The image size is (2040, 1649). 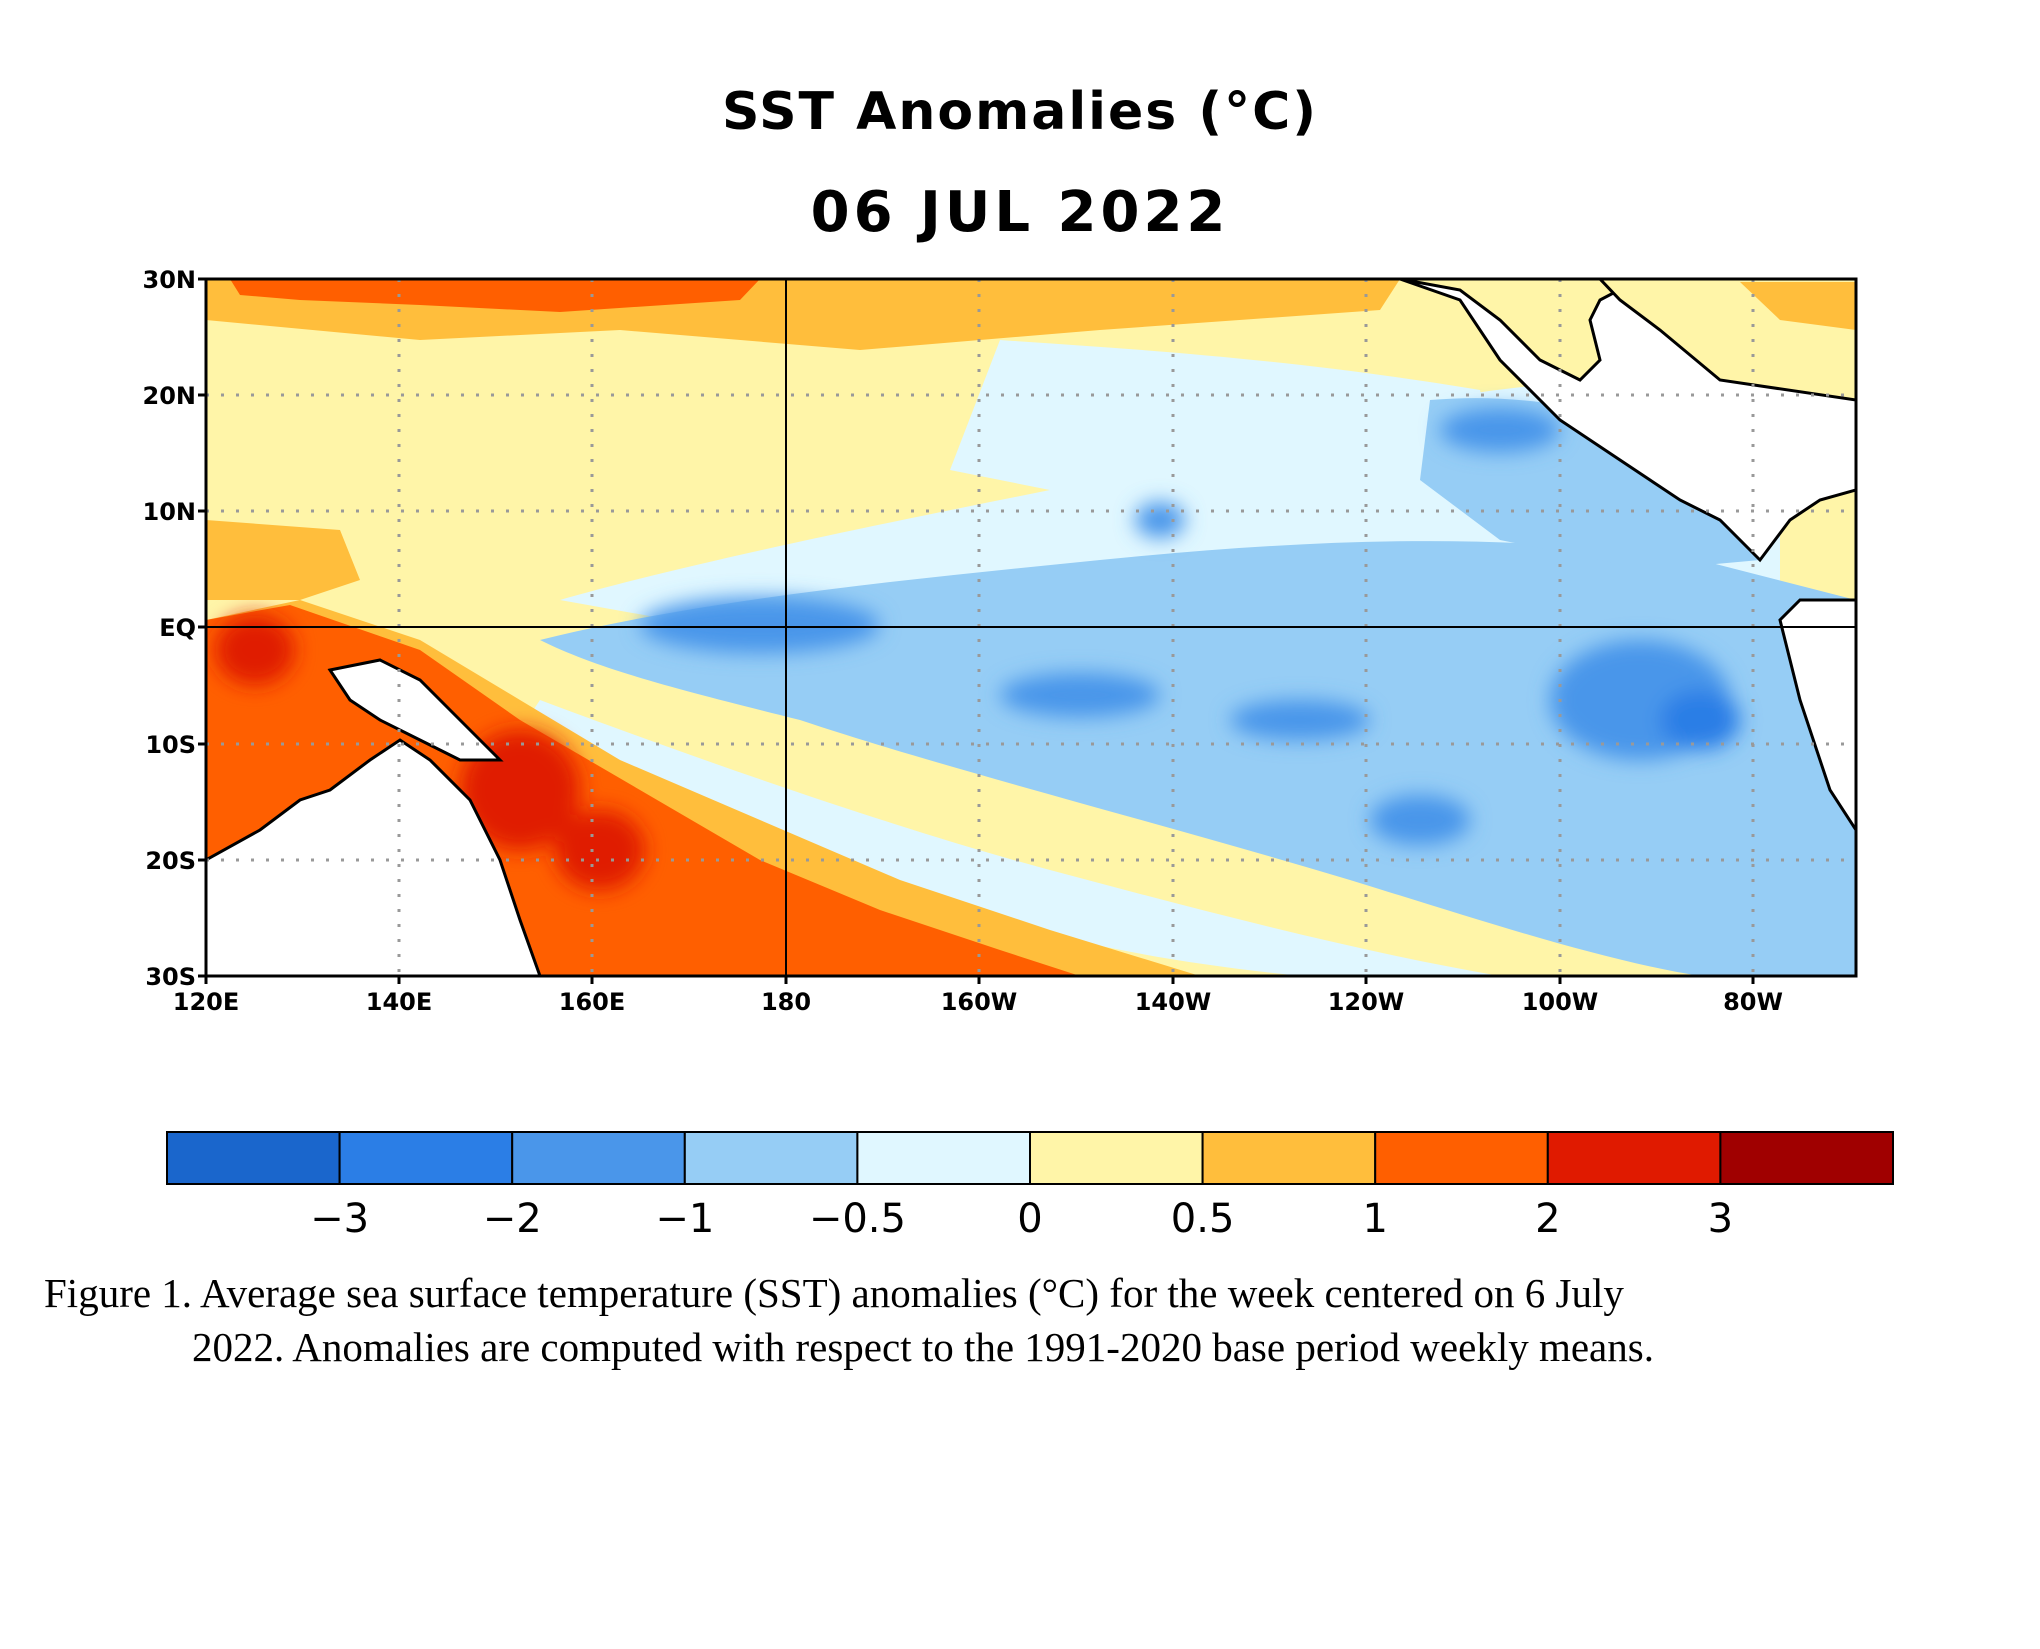 What do you see at coordinates (1203, 1219) in the screenshot?
I see `colorbar-label: 0.5` at bounding box center [1203, 1219].